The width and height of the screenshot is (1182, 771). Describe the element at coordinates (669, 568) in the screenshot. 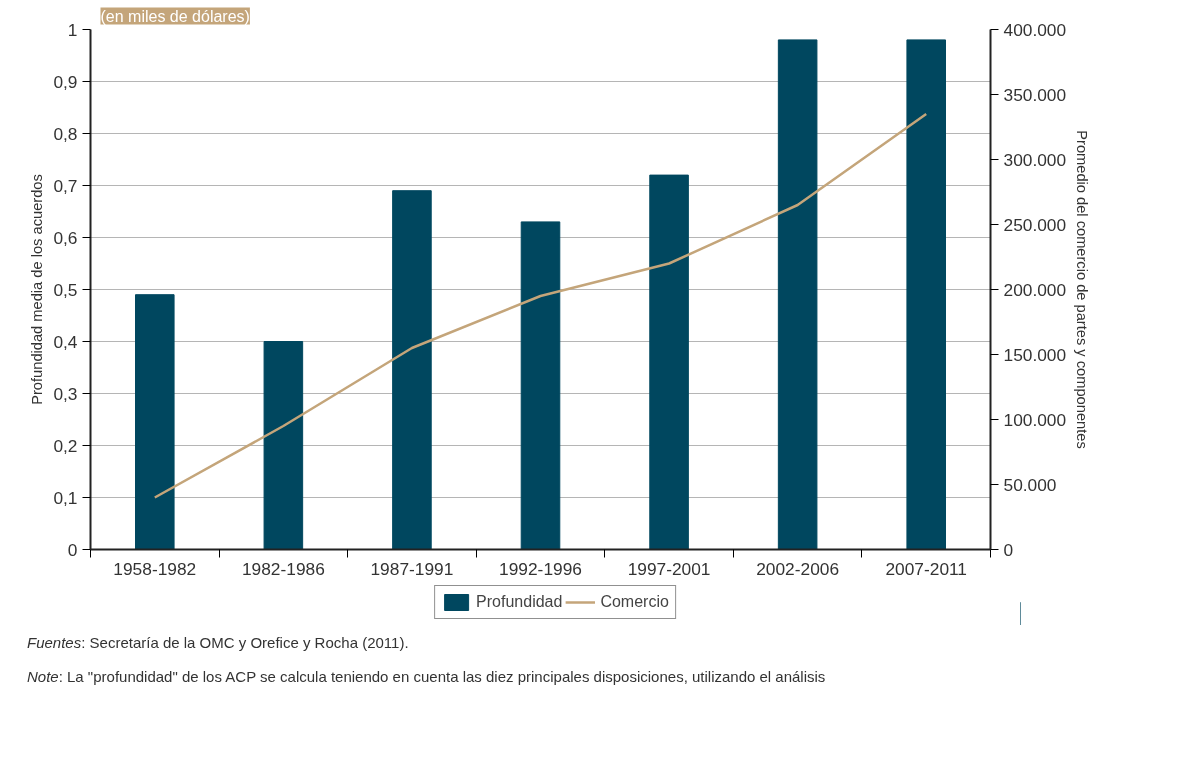

I see `x-tick-label: 1997-2001` at that location.